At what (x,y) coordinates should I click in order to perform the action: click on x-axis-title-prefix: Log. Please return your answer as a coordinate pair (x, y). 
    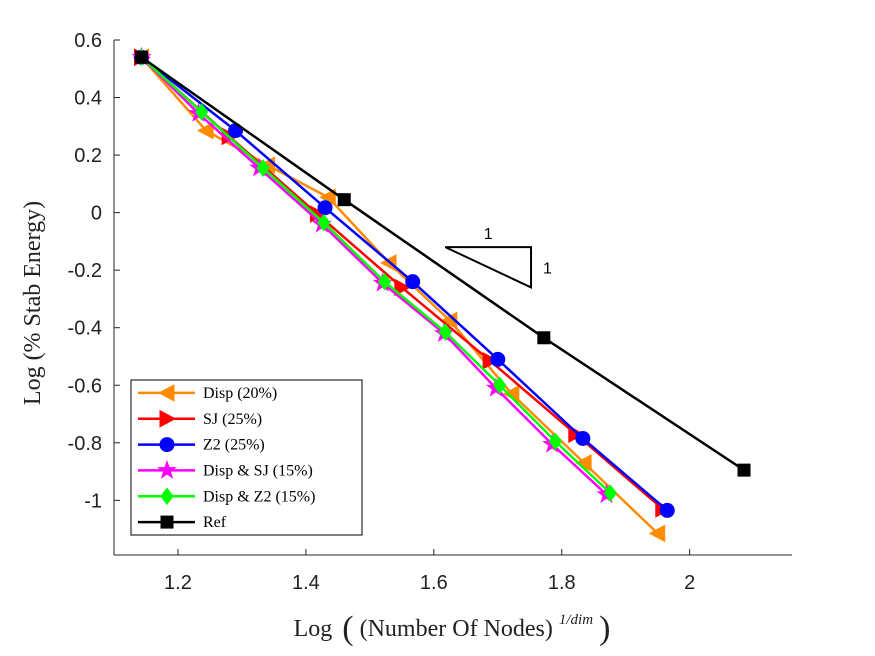
    Looking at the image, I should click on (313, 629).